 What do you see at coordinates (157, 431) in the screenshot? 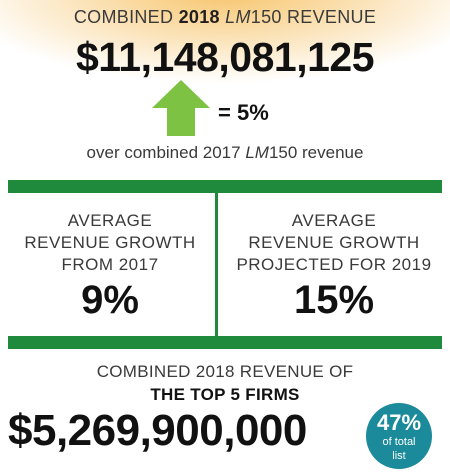
I see `top5-revenue: $5,269,900,000` at bounding box center [157, 431].